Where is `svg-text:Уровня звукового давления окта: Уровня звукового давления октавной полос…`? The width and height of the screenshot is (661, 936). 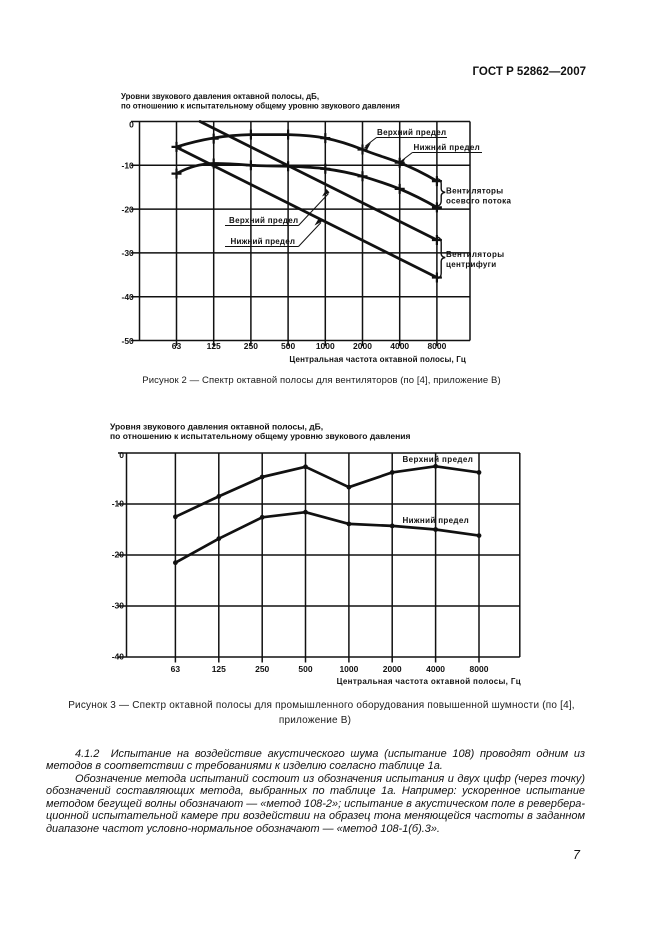 svg-text:Уровня звукового давления окта: Уровня звукового давления октавной полос… is located at coordinates (216, 427).